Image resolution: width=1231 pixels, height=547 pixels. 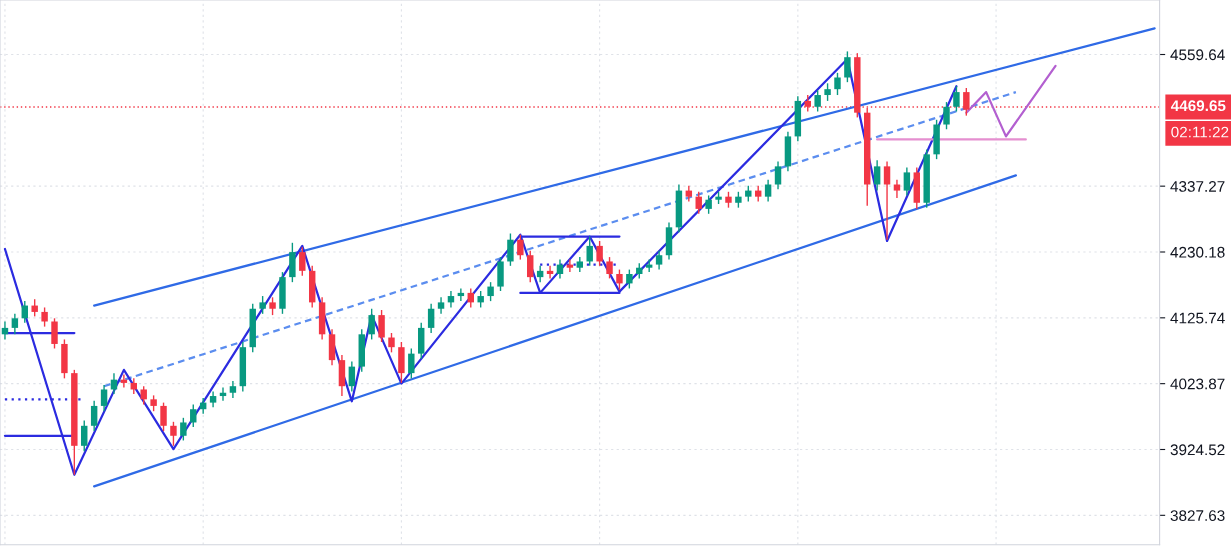 I want to click on y-tick-label: 3827.63, so click(x=1197, y=516).